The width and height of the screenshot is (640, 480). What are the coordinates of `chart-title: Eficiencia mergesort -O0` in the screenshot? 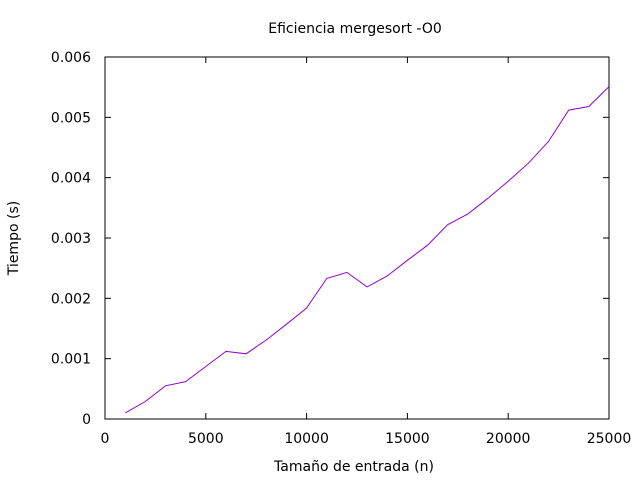 It's located at (355, 29).